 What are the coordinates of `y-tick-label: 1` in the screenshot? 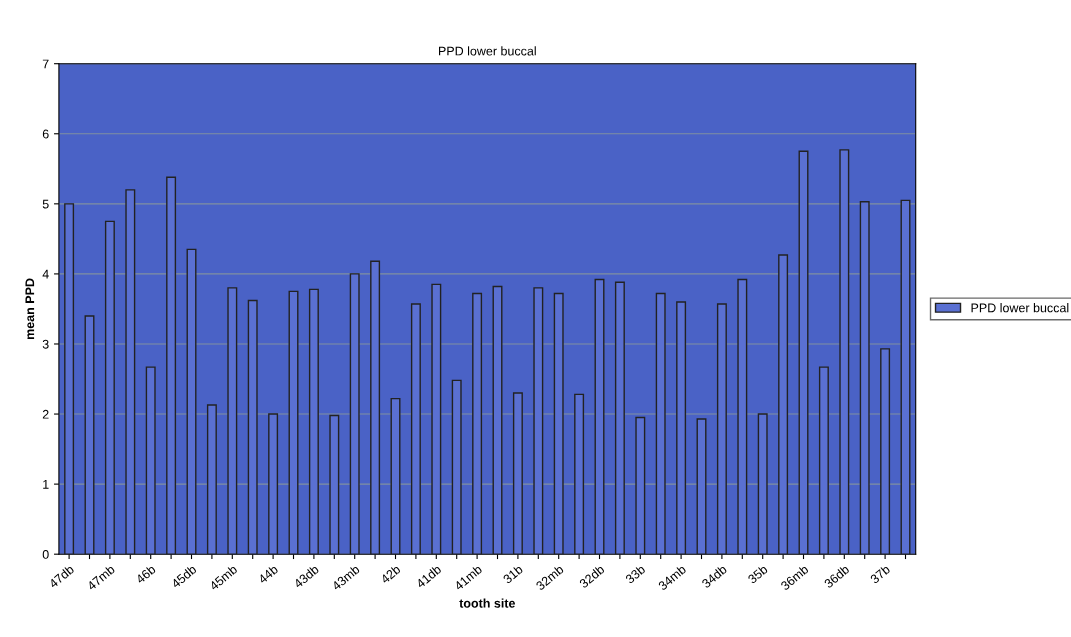 It's located at (46, 484).